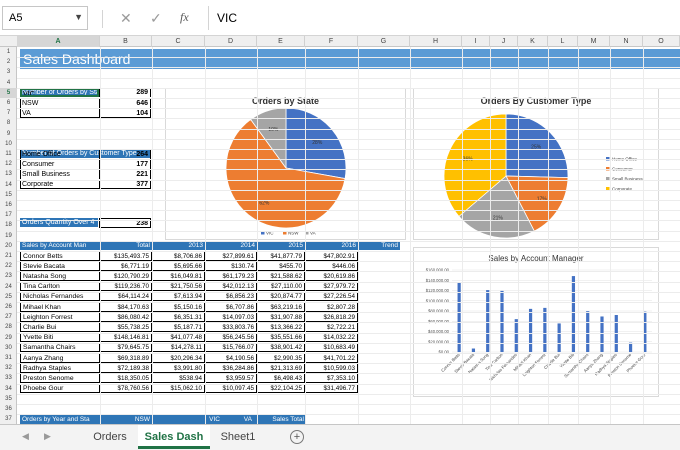  I want to click on row-header: 31, so click(8, 358).